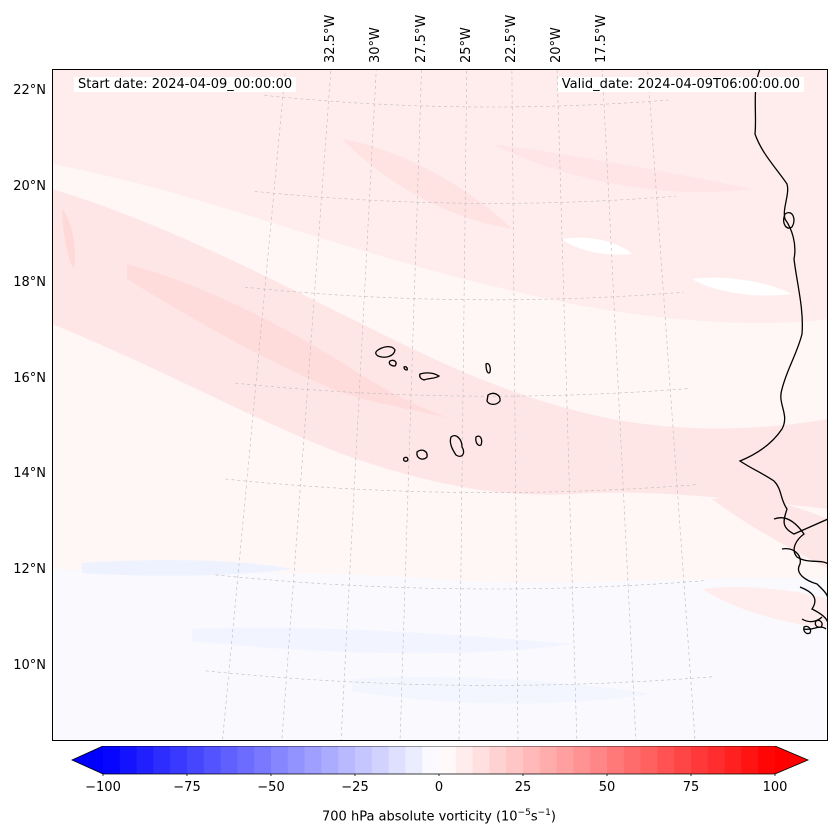  What do you see at coordinates (680, 84) in the screenshot?
I see `valid-date-label: Valid_date: 2024-04-09T06:00:00.00` at bounding box center [680, 84].